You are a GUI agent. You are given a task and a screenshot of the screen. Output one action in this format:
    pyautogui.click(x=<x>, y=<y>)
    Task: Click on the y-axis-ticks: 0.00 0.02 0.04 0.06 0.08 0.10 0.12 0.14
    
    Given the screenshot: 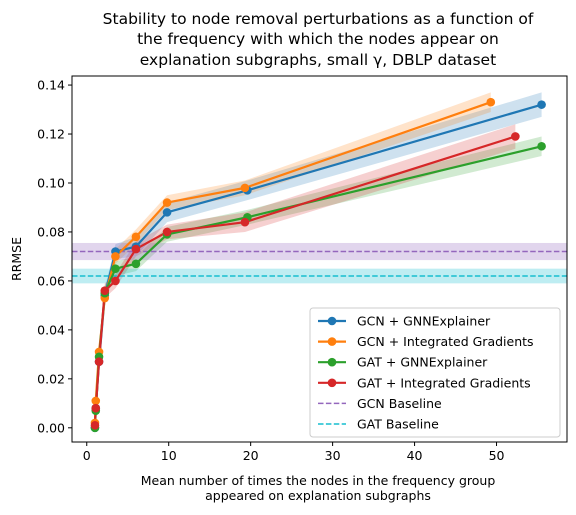 What is the action you would take?
    pyautogui.click(x=54, y=256)
    